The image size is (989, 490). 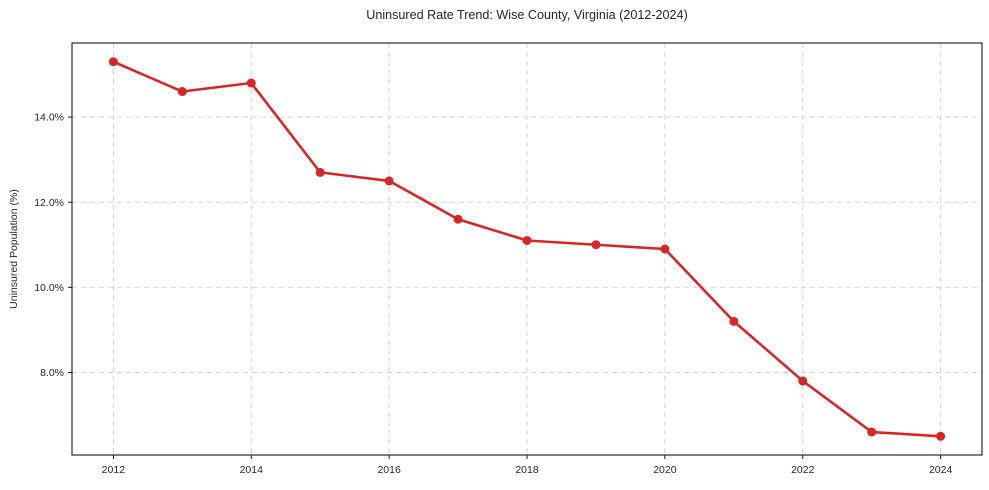 I want to click on x-tick-label: 2012, so click(x=114, y=470).